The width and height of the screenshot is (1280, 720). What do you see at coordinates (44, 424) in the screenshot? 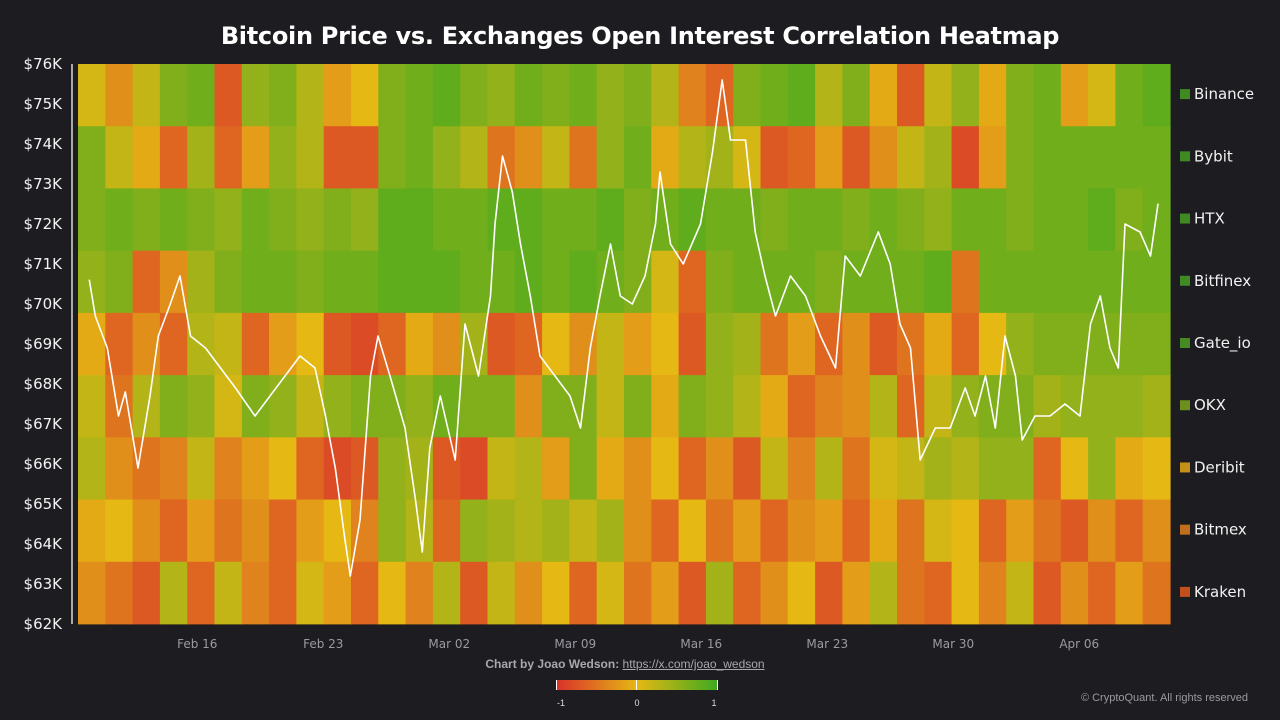
I see `y-tick-label: $67K` at bounding box center [44, 424].